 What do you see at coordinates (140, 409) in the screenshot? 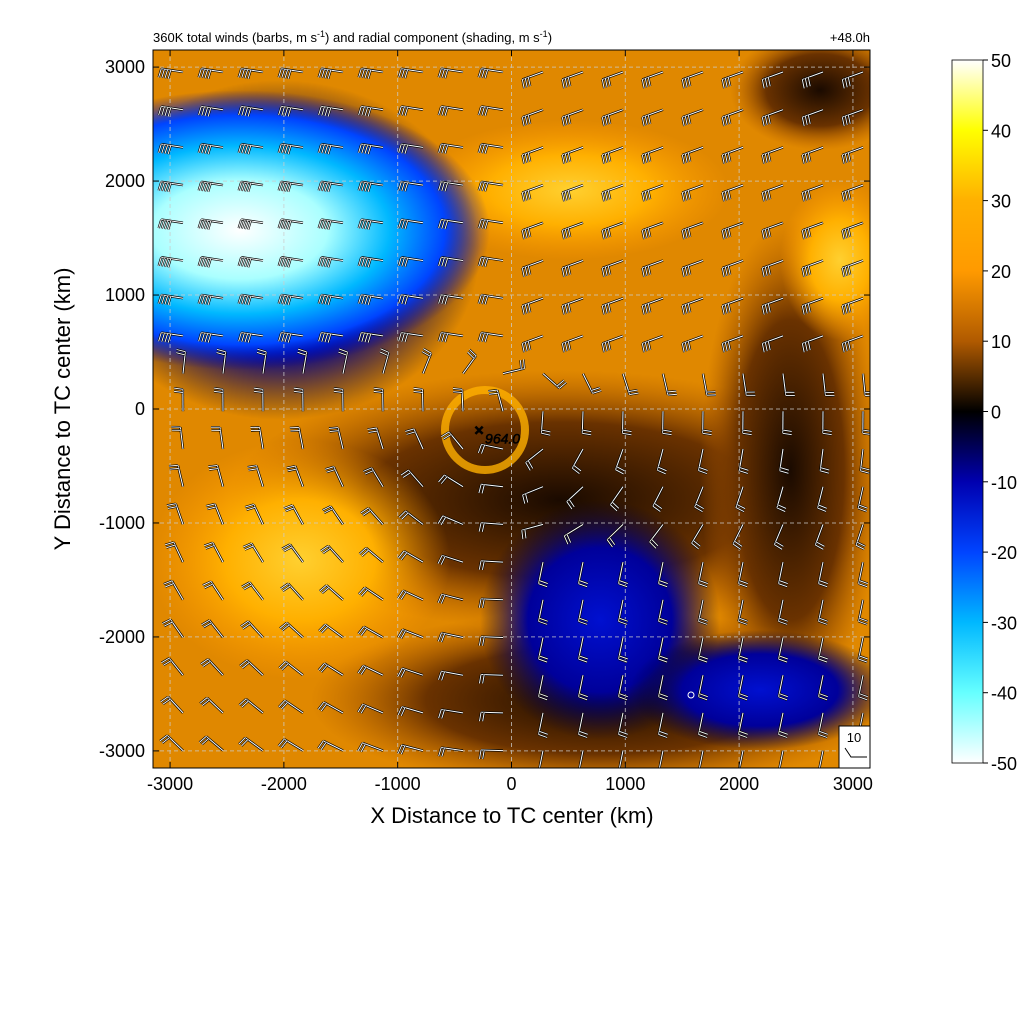
I see `y-tick-label: 0` at bounding box center [140, 409].